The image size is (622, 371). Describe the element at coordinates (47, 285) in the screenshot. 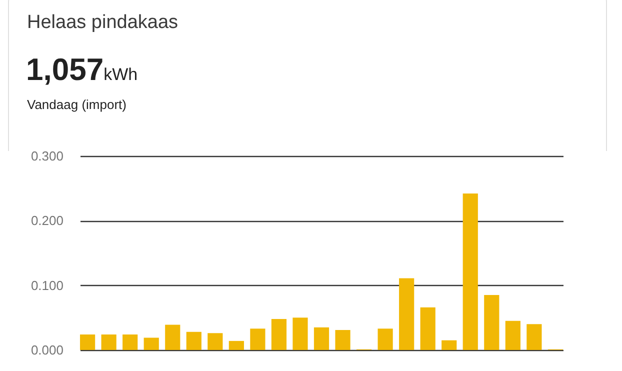

I see `y-tick-label: 0.100` at that location.